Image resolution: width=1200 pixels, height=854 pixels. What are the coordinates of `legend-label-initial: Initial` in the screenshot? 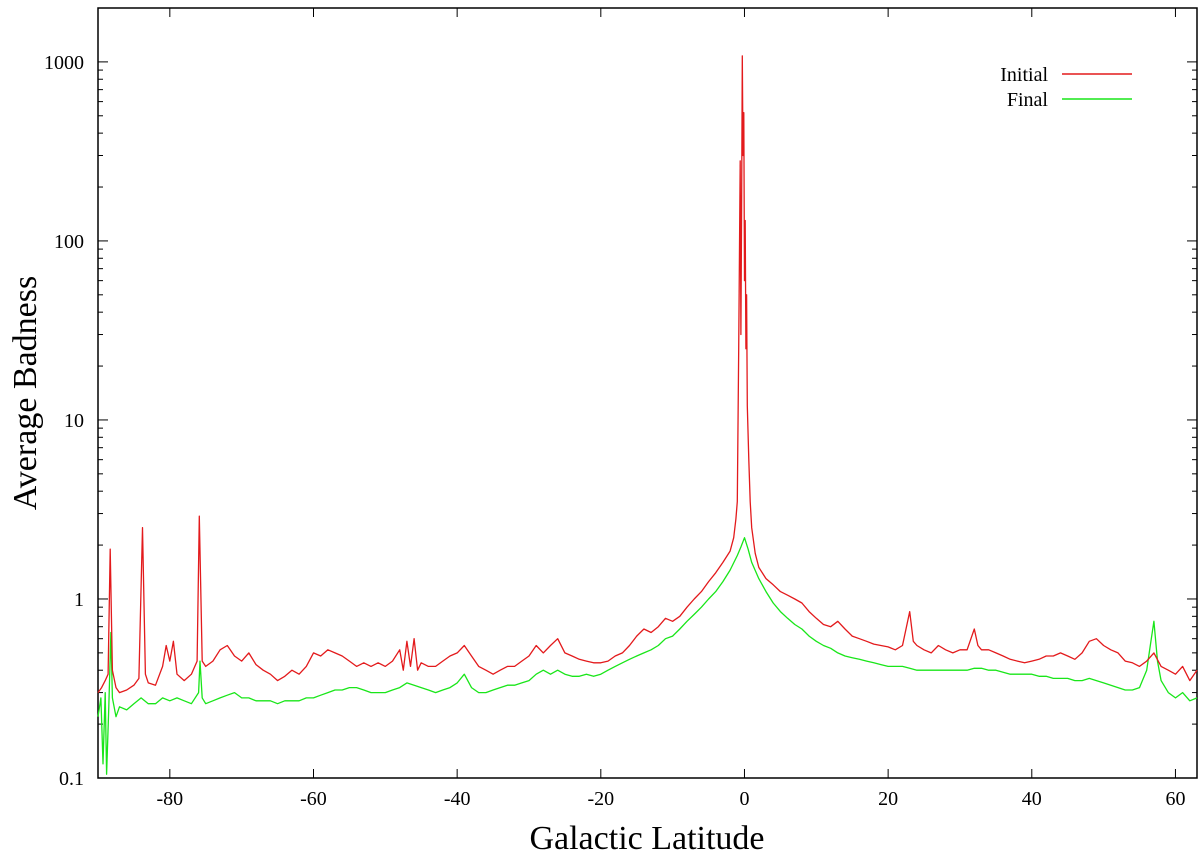 It's located at (1024, 75).